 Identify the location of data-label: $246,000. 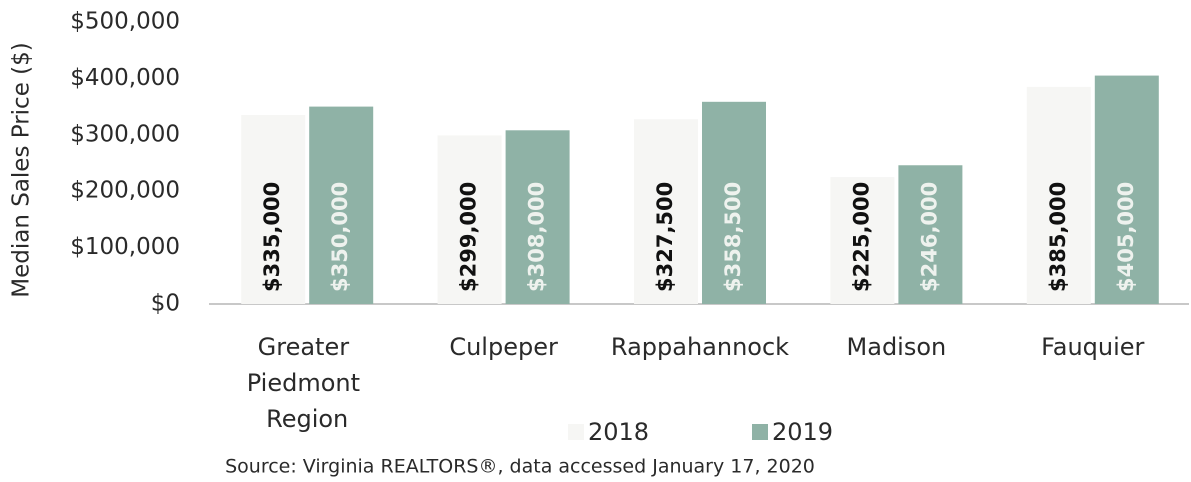
(929, 237).